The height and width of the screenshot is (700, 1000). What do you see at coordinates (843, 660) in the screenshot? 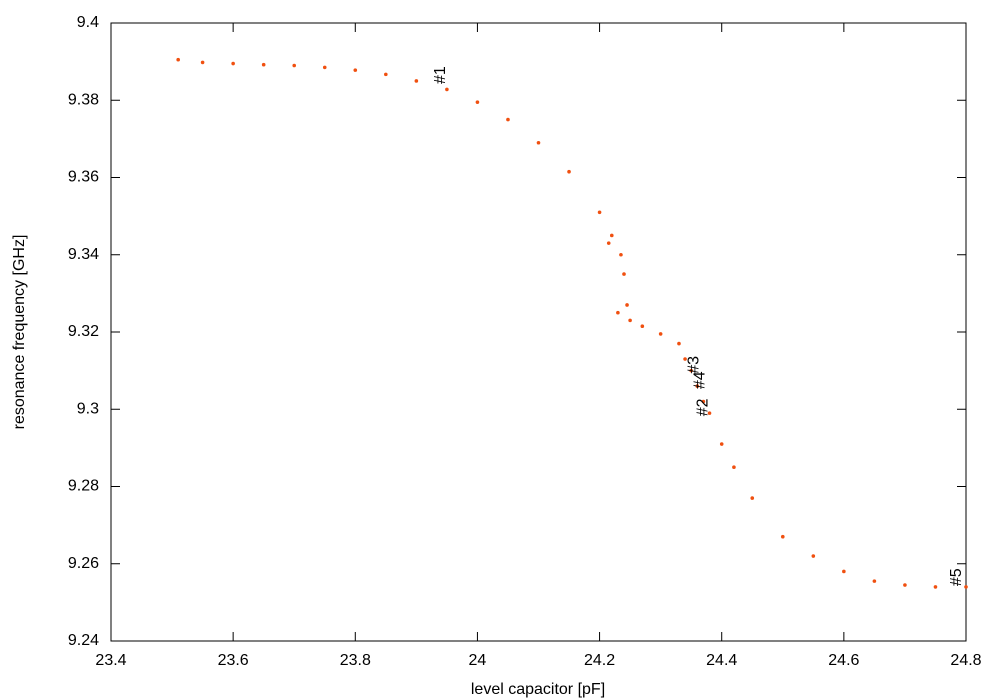
I see `x-tick-label: 24.6` at bounding box center [843, 660].